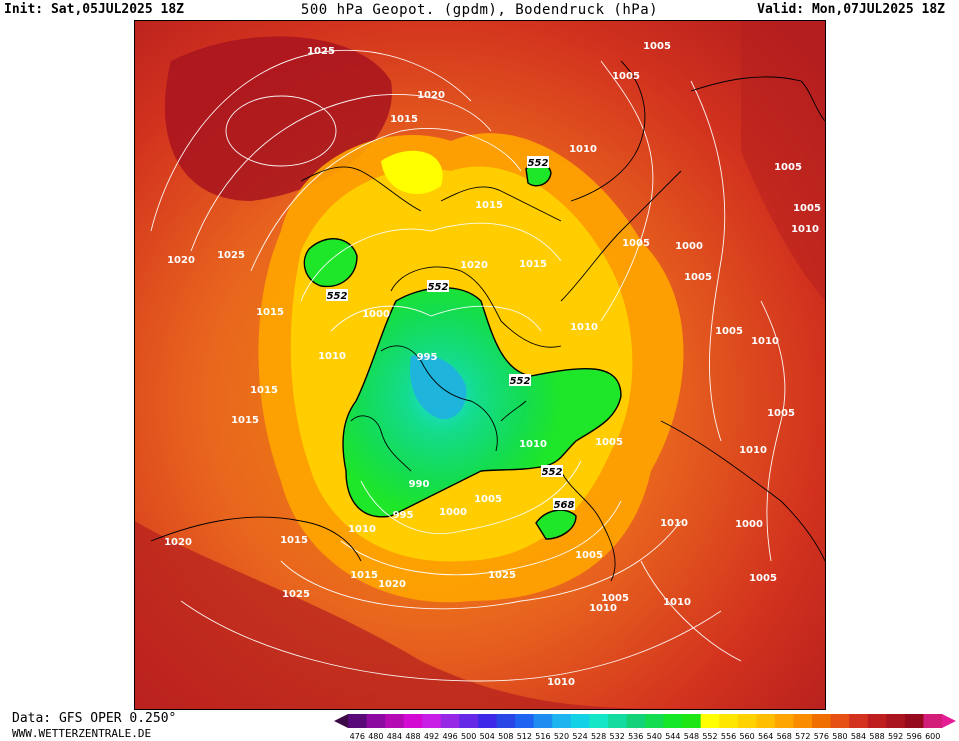 The image size is (959, 741). Describe the element at coordinates (709, 736) in the screenshot. I see `legend-tick-label: 552` at that location.